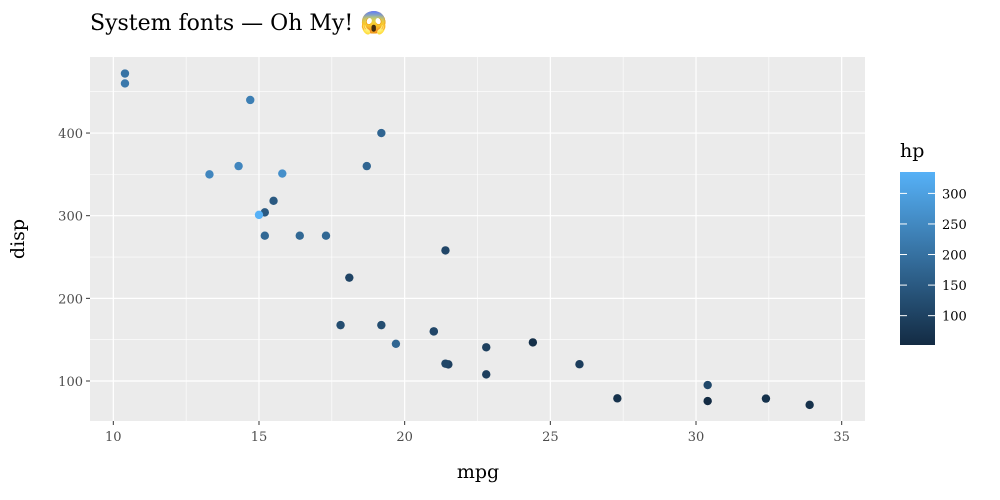  Describe the element at coordinates (696, 437) in the screenshot. I see `x-tick-label: 30` at that location.